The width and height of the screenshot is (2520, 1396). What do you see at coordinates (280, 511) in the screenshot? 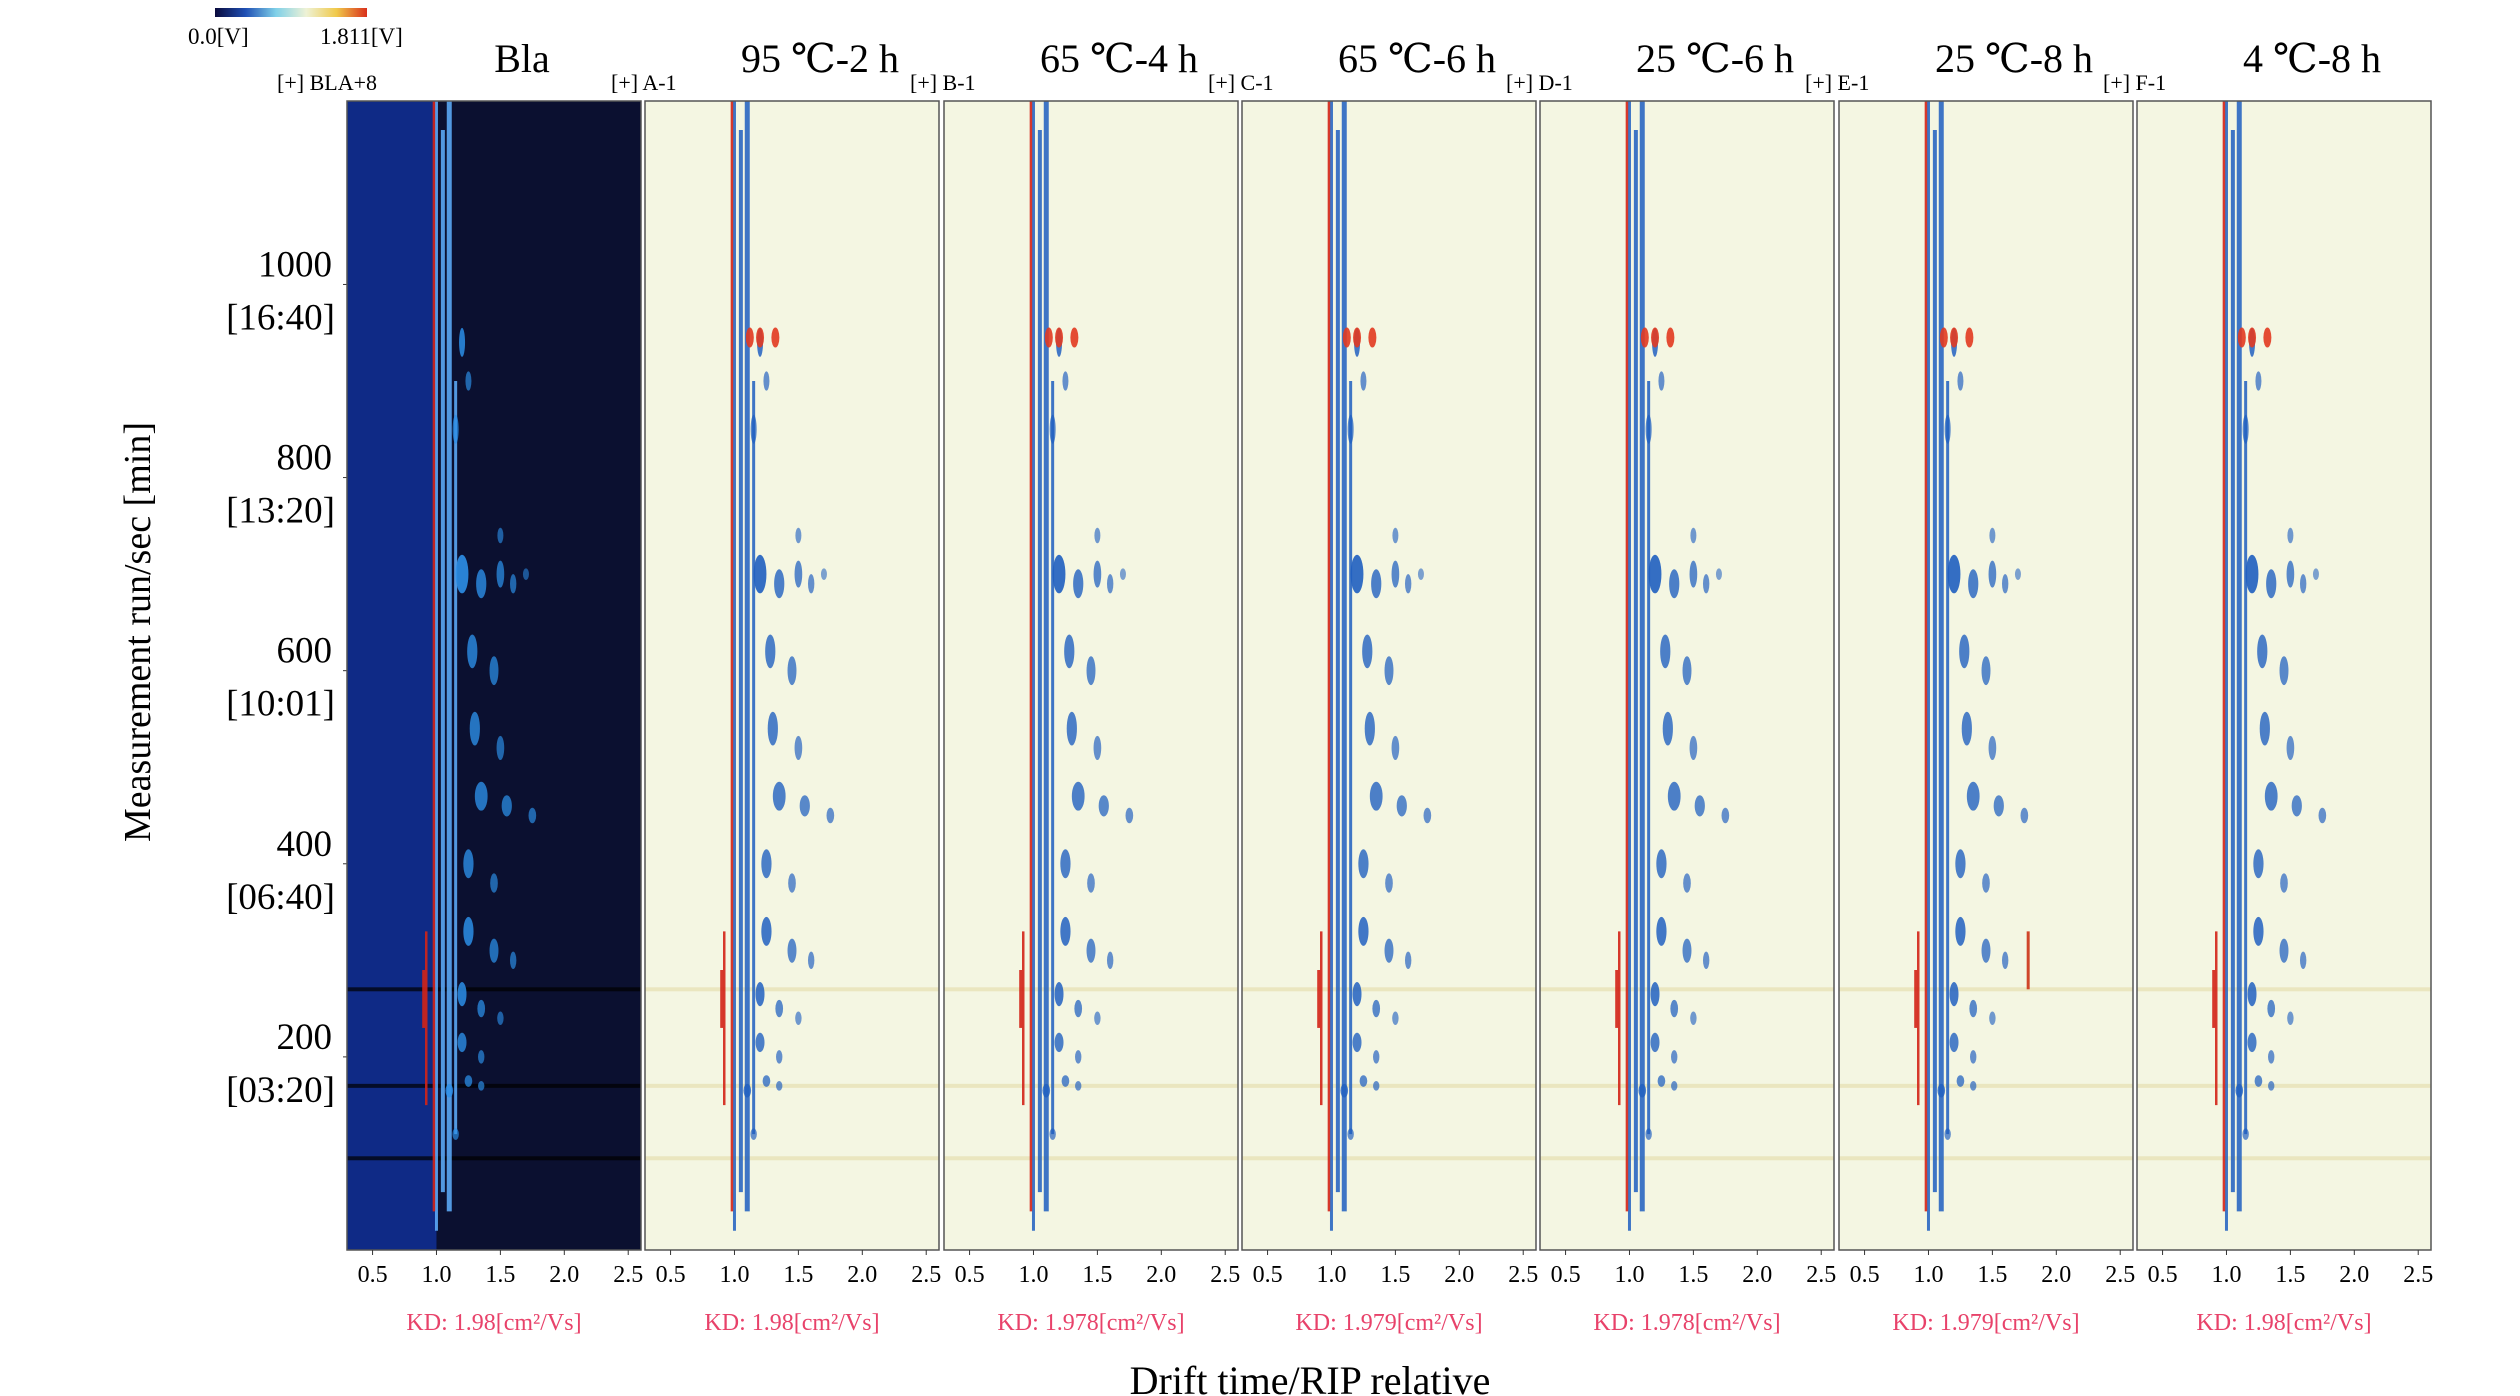
I see `y-tick-time-label: [13:20]` at bounding box center [280, 511].